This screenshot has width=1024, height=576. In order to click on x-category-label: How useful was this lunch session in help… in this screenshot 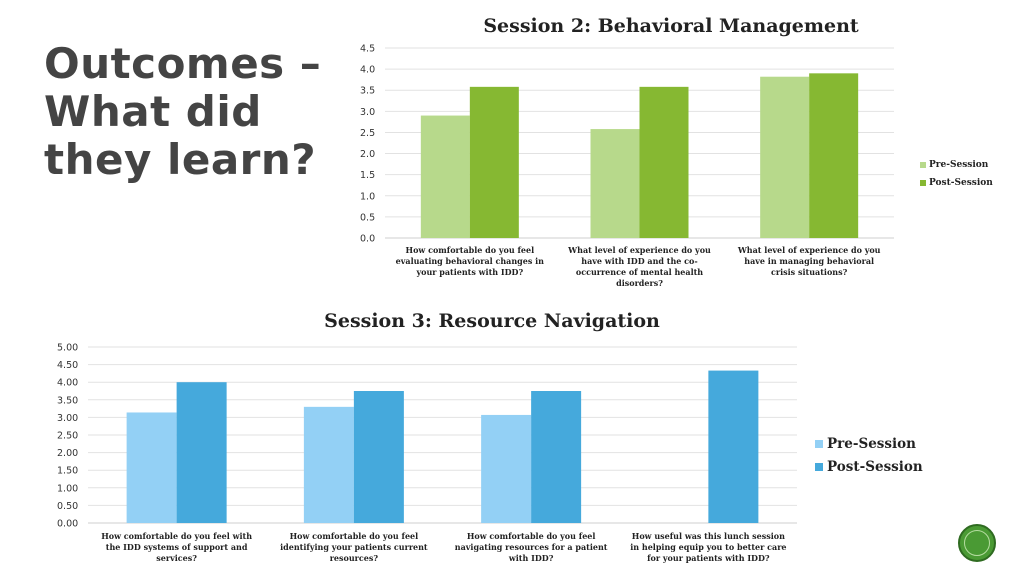, I will do `click(708, 547)`.